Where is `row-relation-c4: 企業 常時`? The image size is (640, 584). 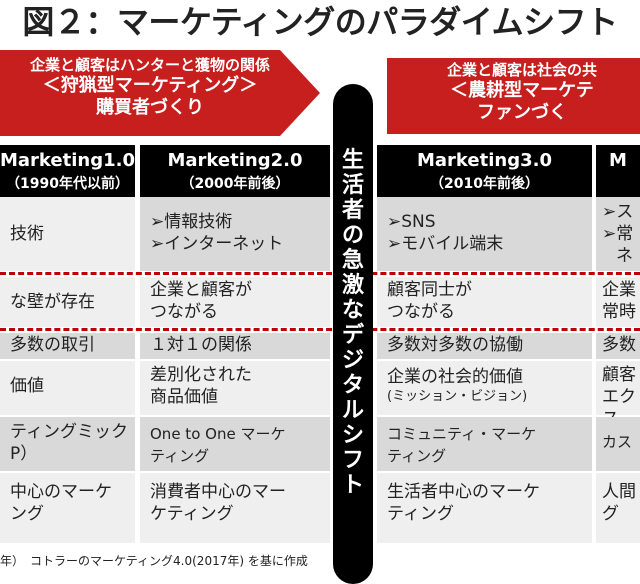
row-relation-c4: 企業 常時 is located at coordinates (618, 302).